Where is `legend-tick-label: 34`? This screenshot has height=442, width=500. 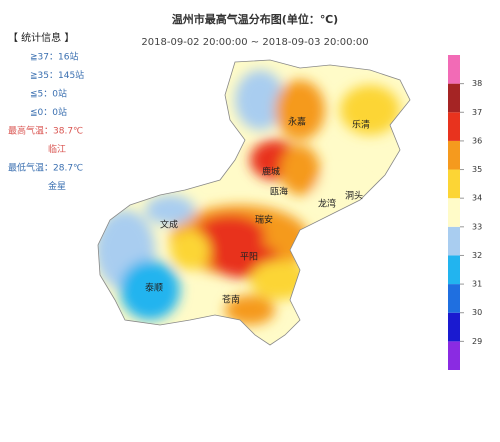
legend-tick-label: 34 is located at coordinates (477, 198).